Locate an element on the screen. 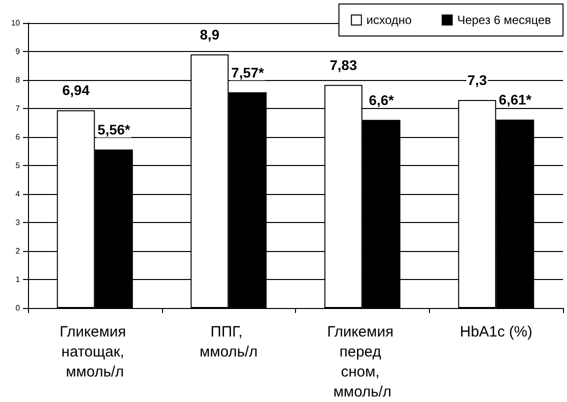 Image resolution: width=567 pixels, height=402 pixels. x-tick-label: ППГ, ммоль/л is located at coordinates (229, 342).